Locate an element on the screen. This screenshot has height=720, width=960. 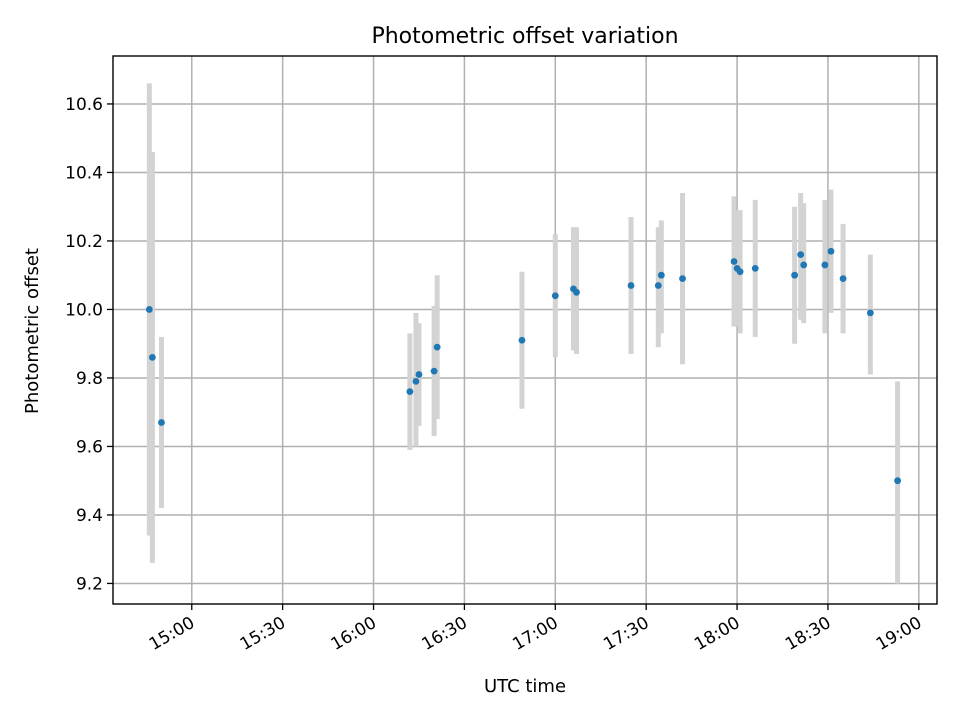
x-tick-label: 18:00 is located at coordinates (717, 634).